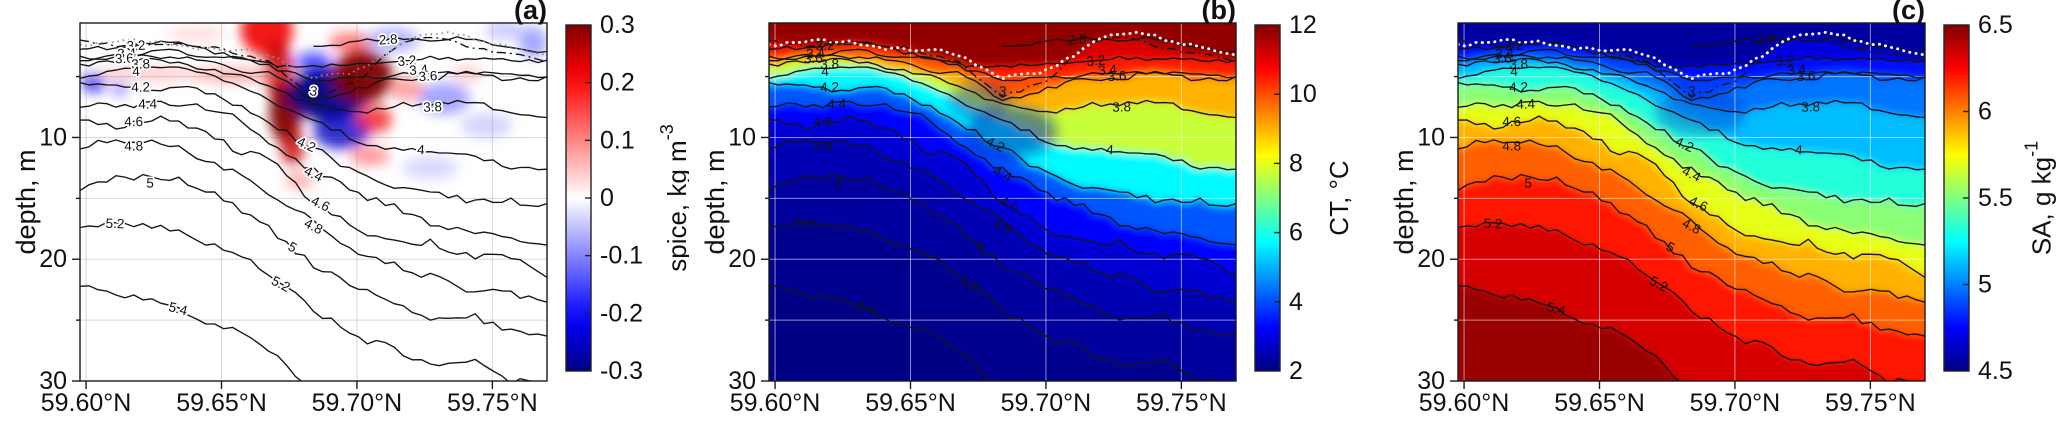  Describe the element at coordinates (867, 308) in the screenshot. I see `contour-label-5.4: 5.4` at that location.